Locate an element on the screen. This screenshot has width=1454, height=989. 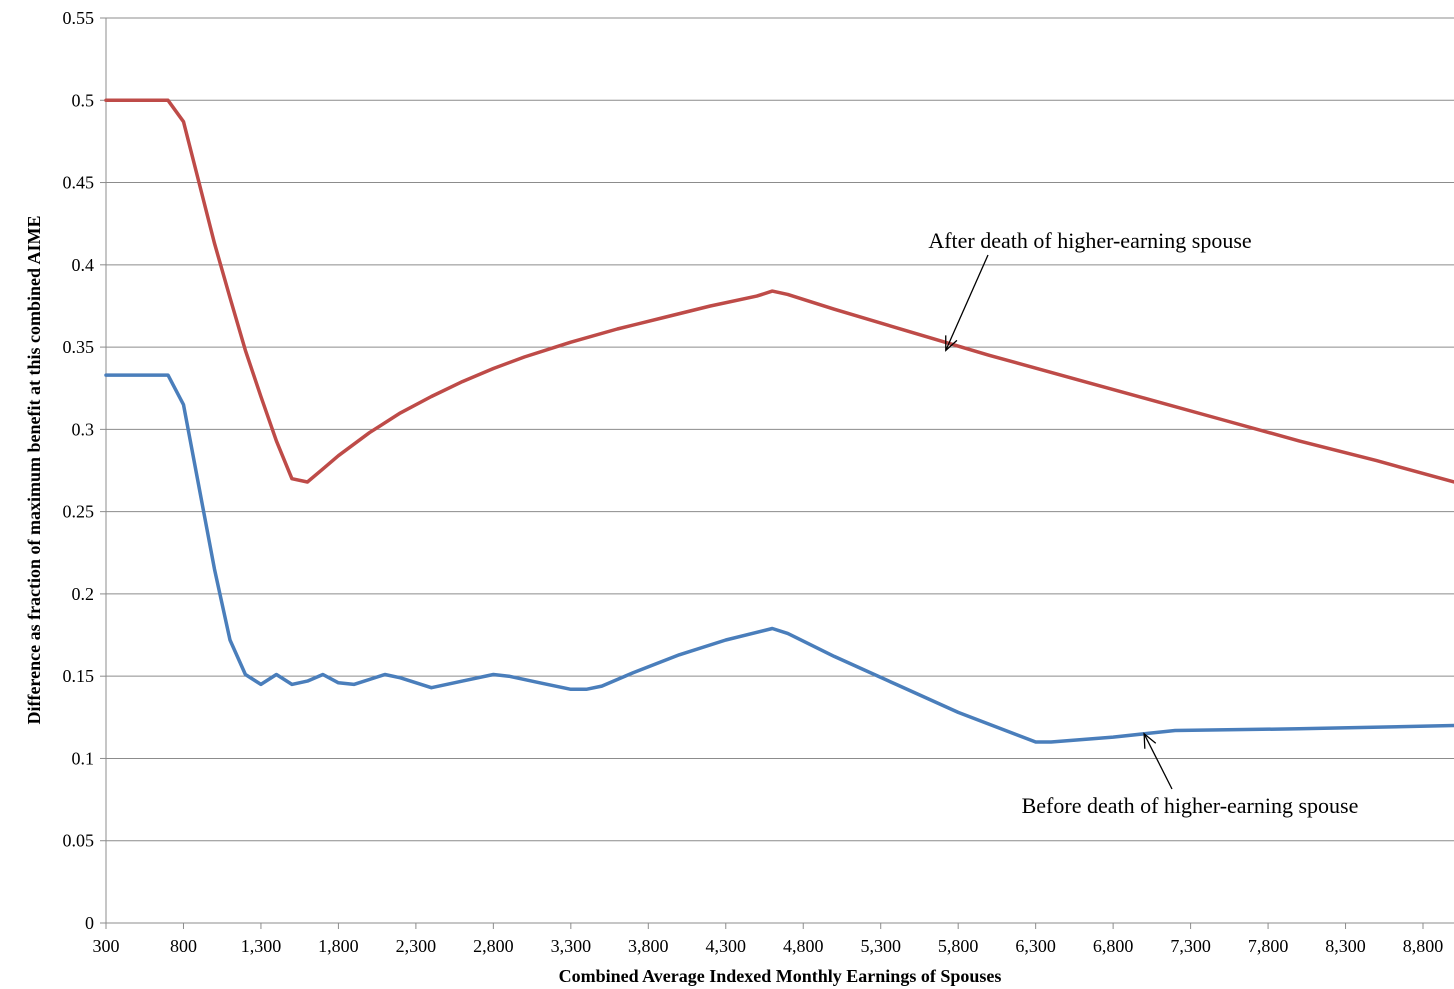
annotation-arrow-after-head is located at coordinates (951, 343).